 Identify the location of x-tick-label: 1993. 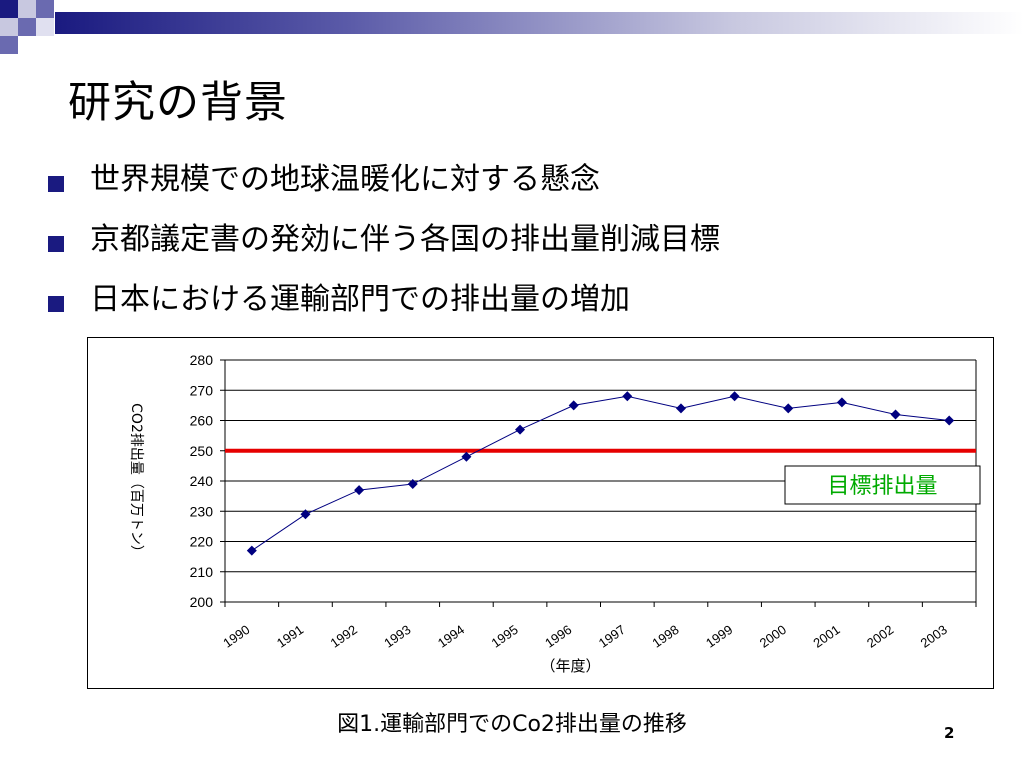
(397, 636).